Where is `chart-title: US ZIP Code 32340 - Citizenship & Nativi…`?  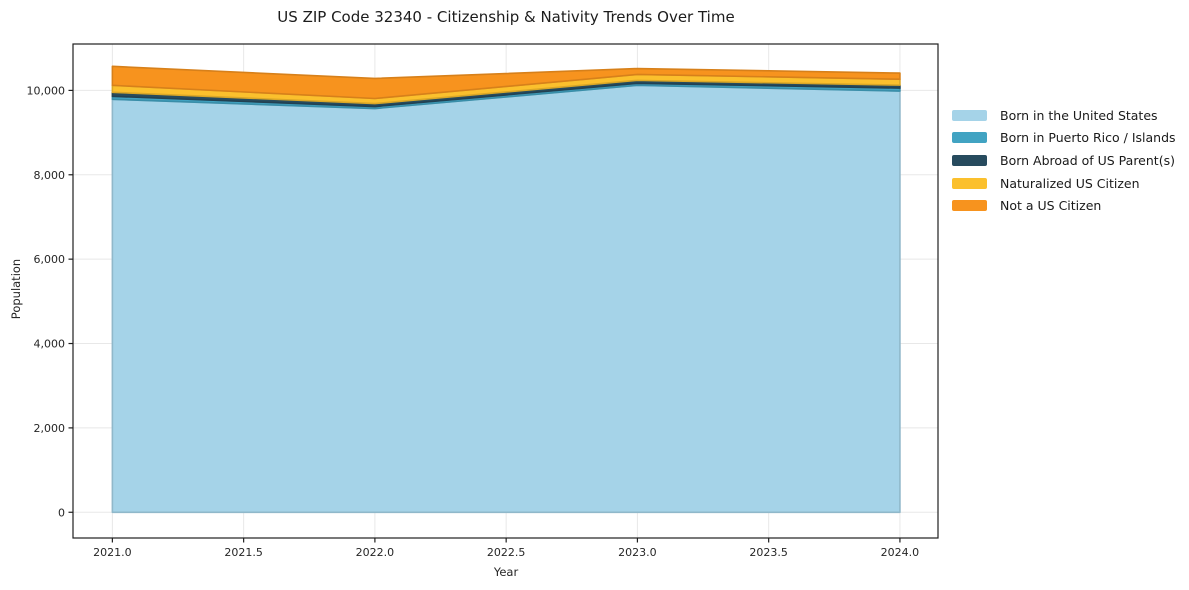
chart-title: US ZIP Code 32340 - Citizenship & Nativi… is located at coordinates (506, 17).